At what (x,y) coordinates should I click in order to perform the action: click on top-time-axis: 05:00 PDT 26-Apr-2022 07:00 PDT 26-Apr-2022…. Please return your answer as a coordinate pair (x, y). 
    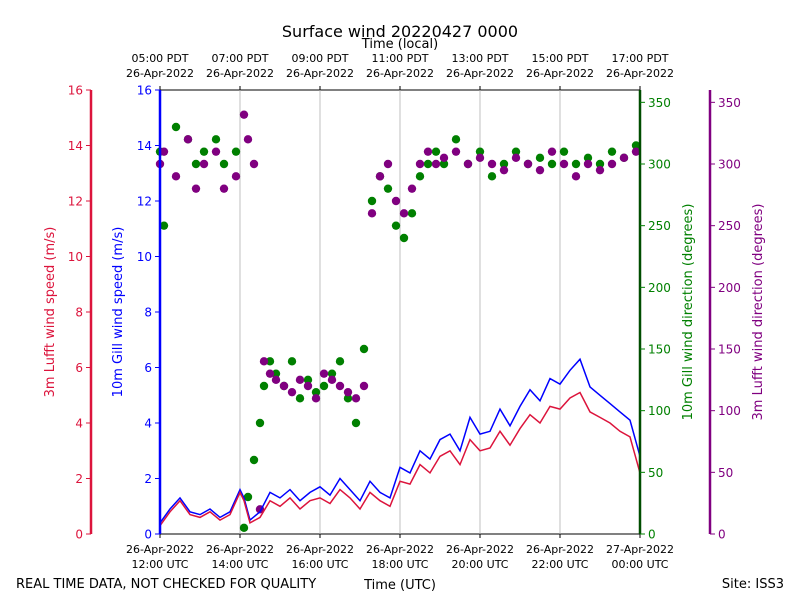
    Looking at the image, I should click on (400, 71).